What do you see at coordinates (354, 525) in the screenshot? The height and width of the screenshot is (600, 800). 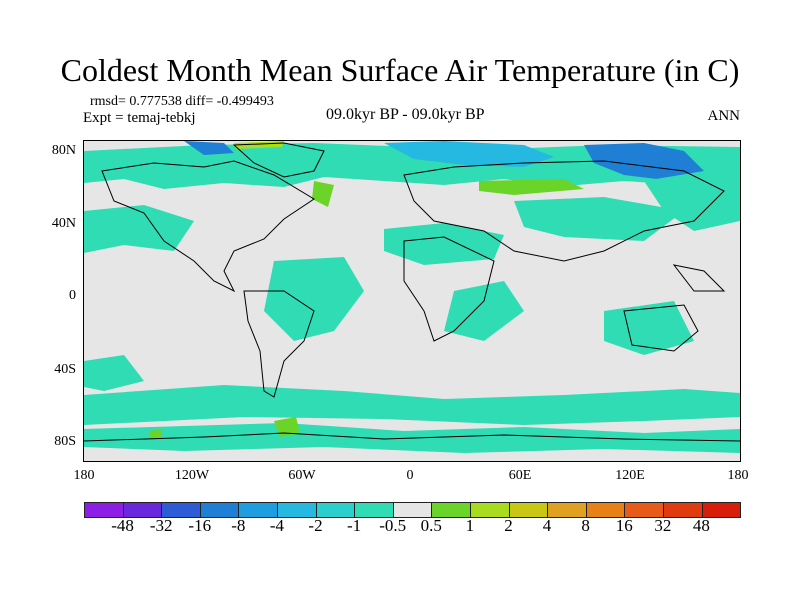 I see `colorbar-tick-label: -1` at bounding box center [354, 525].